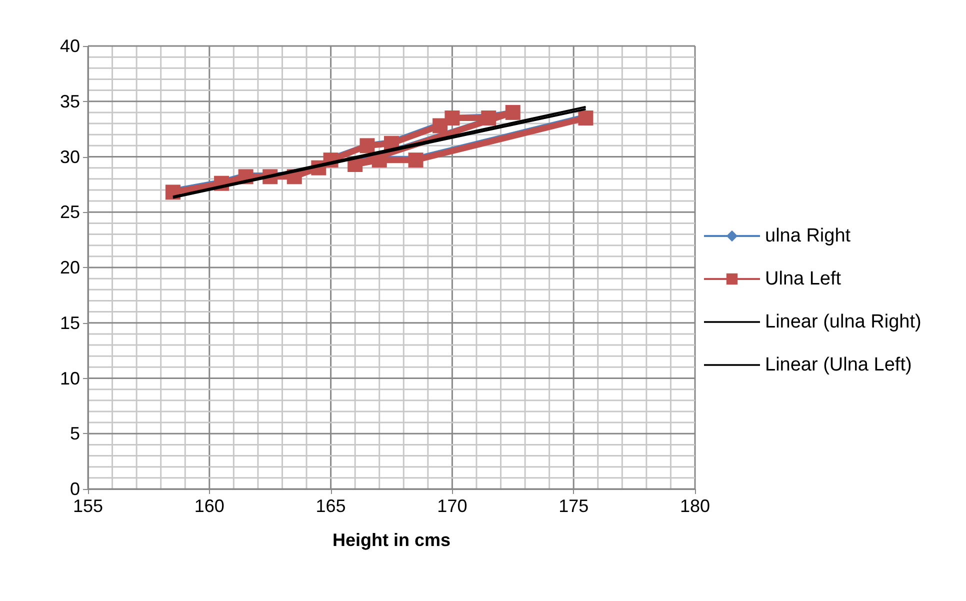  What do you see at coordinates (75, 489) in the screenshot?
I see `y-tick-label: 0` at bounding box center [75, 489].